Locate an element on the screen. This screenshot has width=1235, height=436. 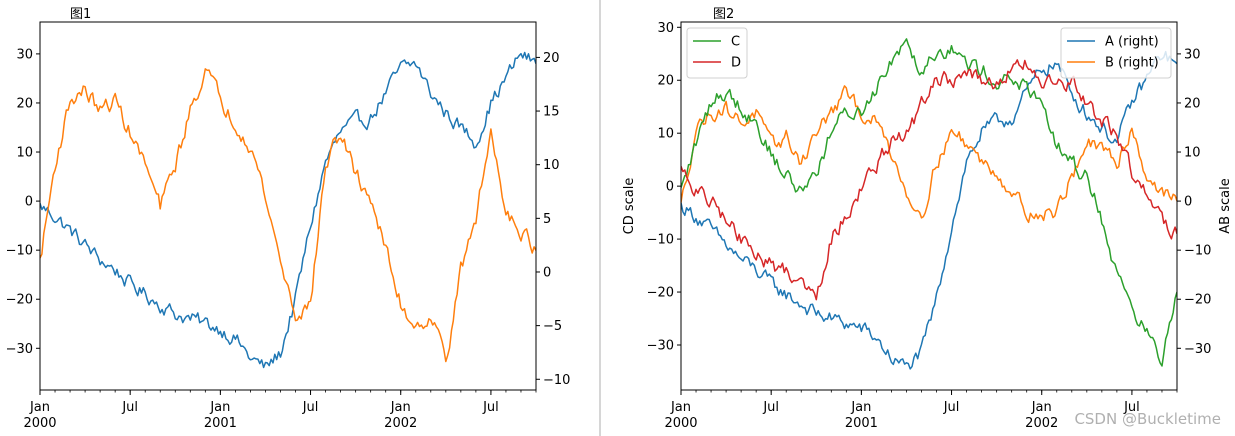
legend-top-left: CD is located at coordinates (717, 53).